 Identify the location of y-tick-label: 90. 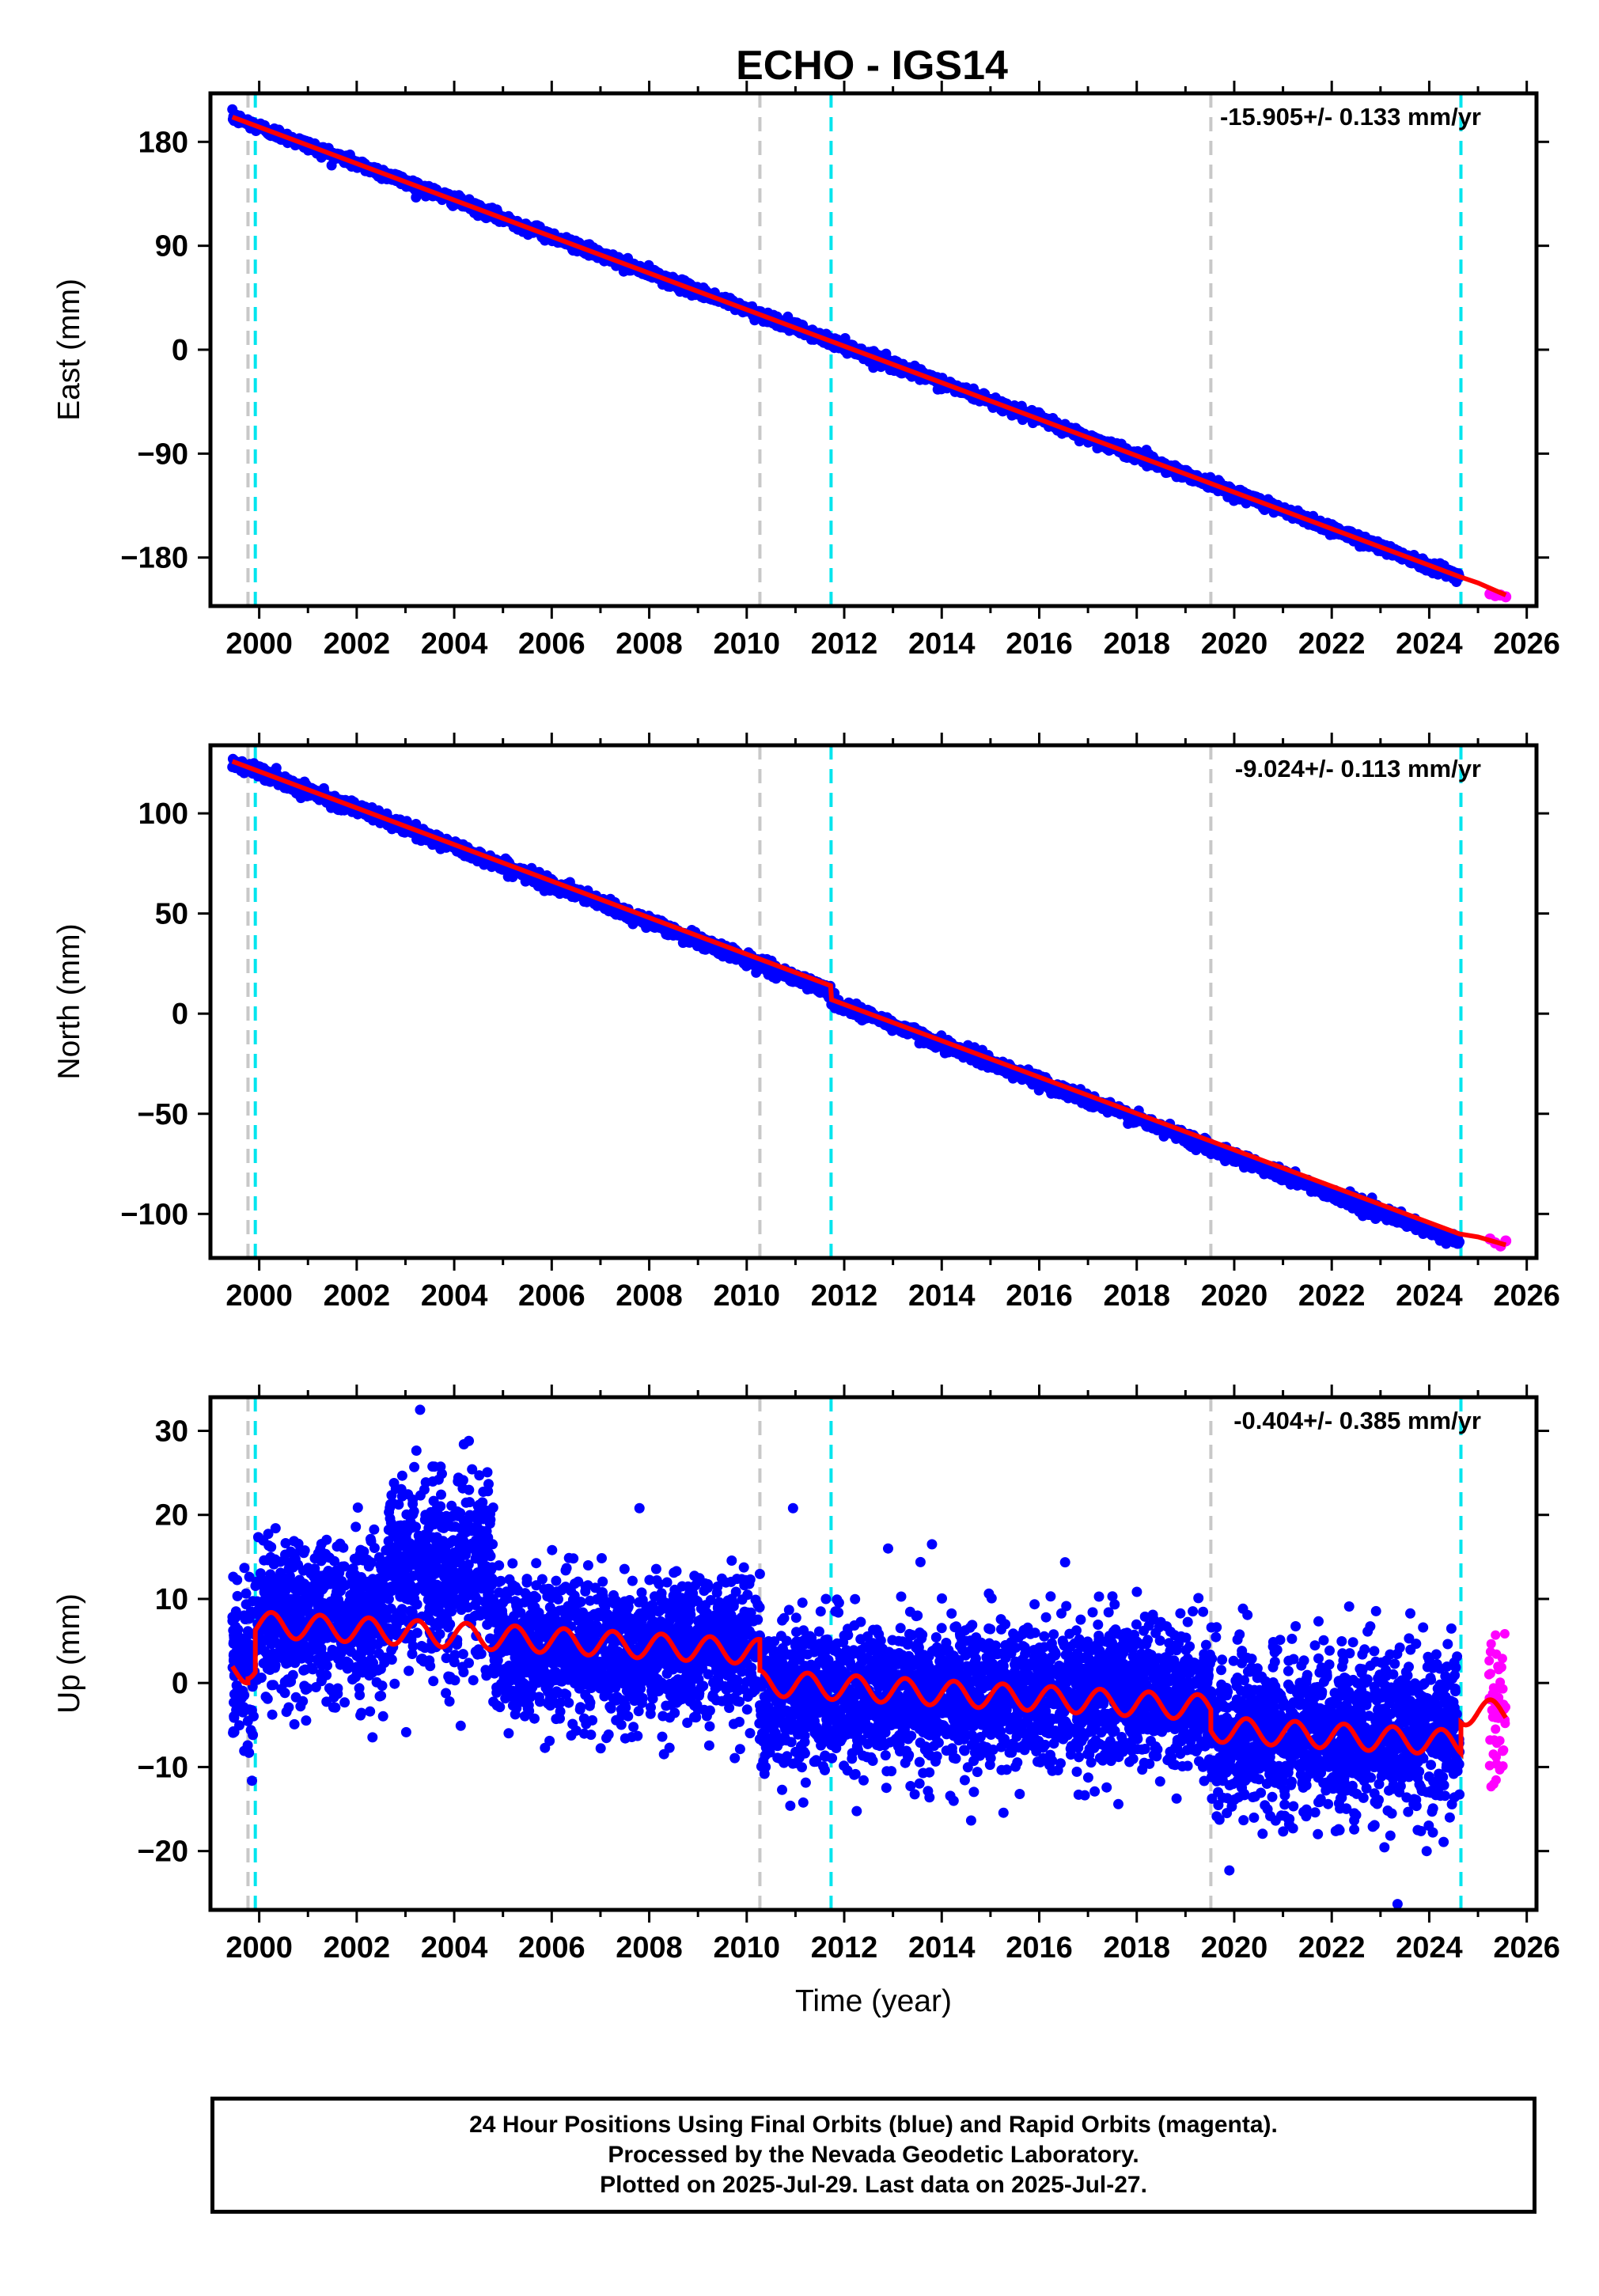
(171, 247).